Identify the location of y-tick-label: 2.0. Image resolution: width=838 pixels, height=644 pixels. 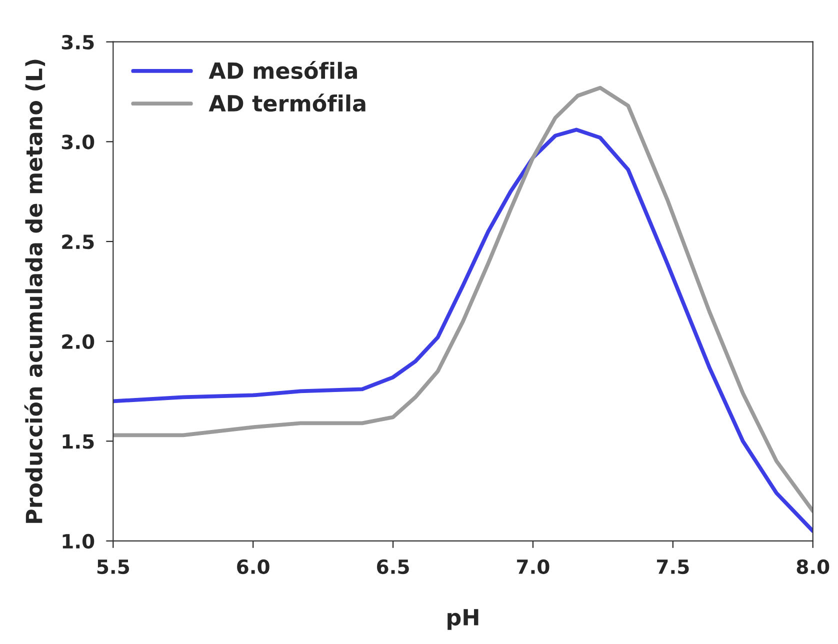
(78, 341).